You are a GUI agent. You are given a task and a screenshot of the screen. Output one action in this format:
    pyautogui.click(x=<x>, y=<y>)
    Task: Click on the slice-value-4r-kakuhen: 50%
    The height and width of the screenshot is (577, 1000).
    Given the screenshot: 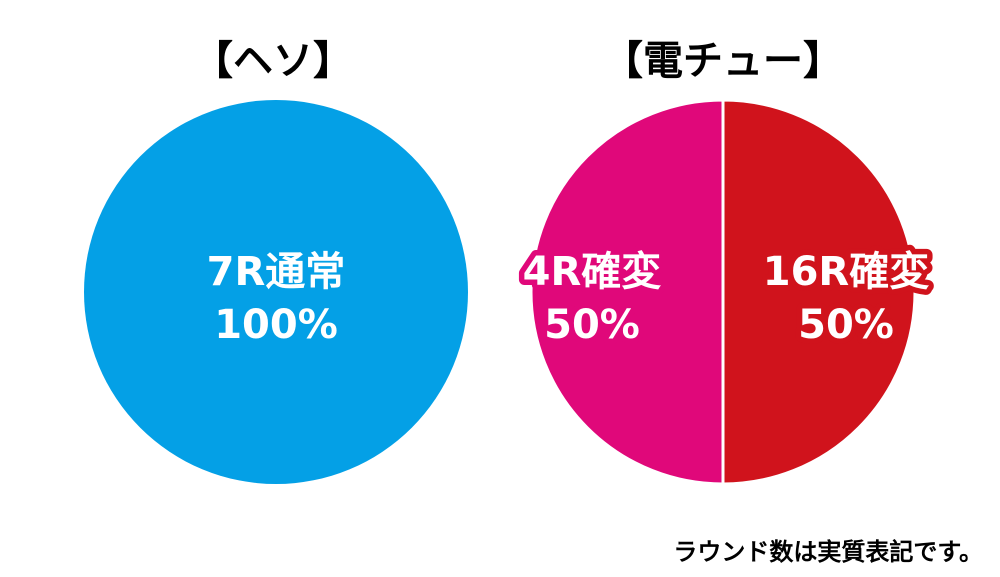 What is the action you would take?
    pyautogui.click(x=592, y=325)
    